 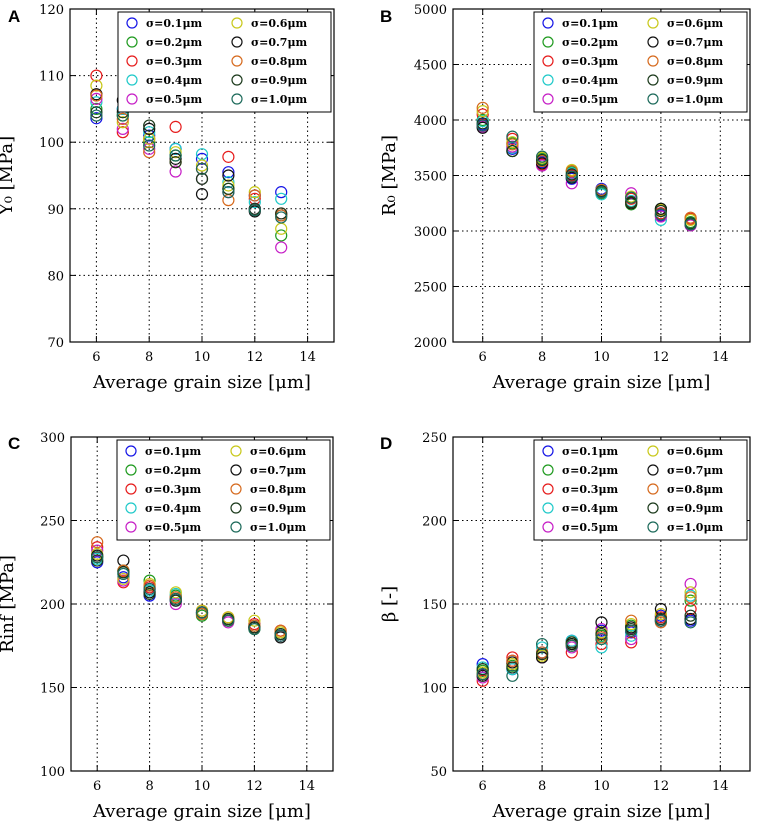 What do you see at coordinates (8, 176) in the screenshot?
I see `y-axis-title: Y₀ [MPa]` at bounding box center [8, 176].